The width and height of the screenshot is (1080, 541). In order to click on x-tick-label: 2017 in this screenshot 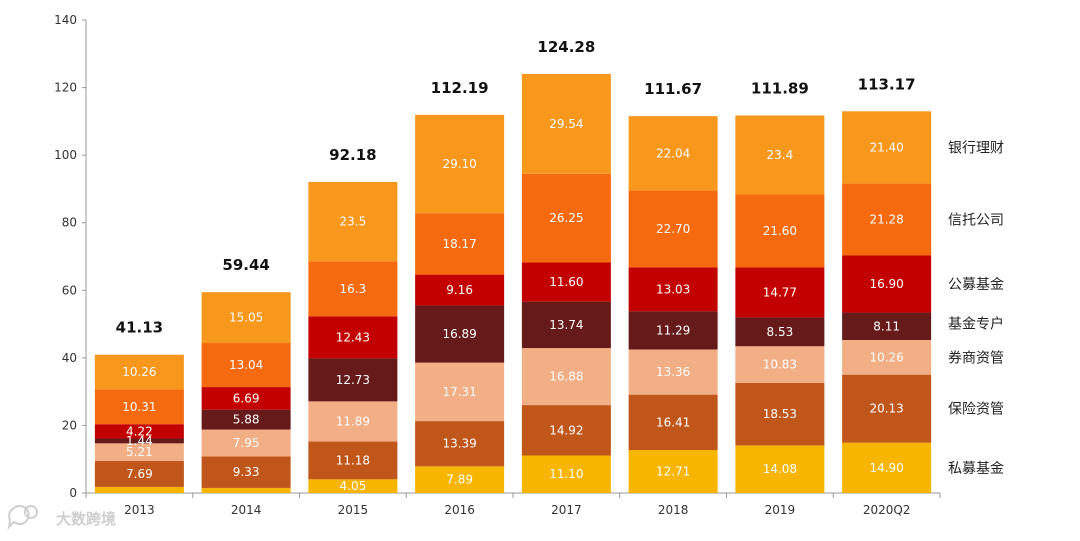, I will do `click(566, 510)`.